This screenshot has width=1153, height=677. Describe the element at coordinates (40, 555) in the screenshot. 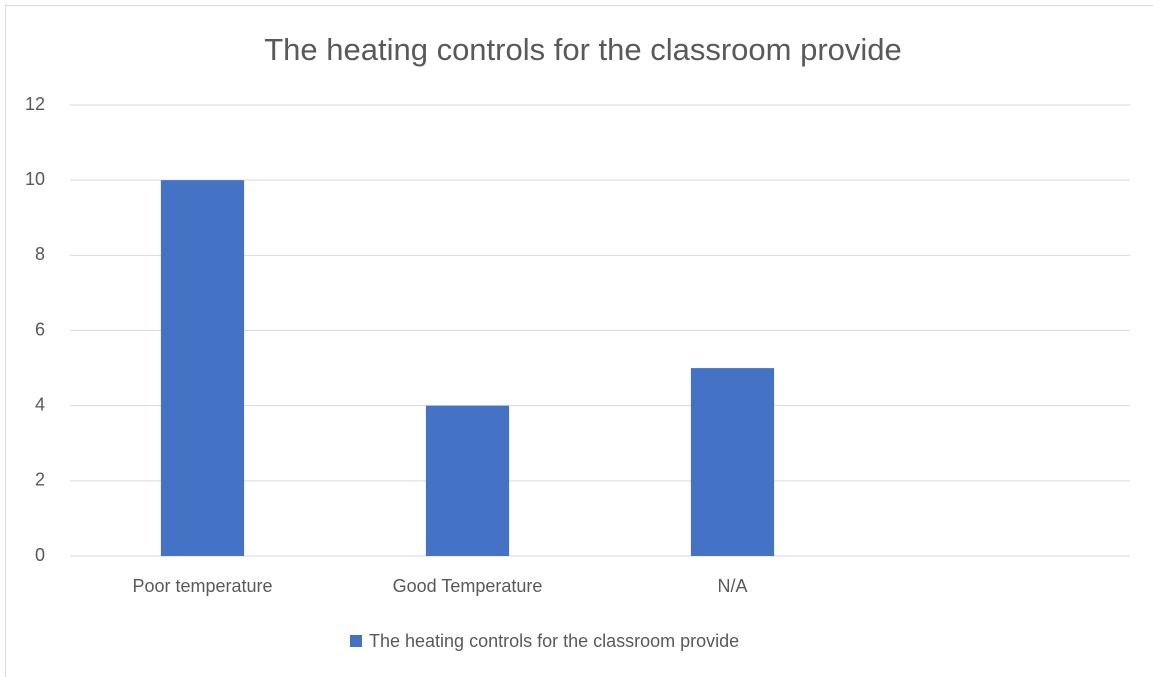

I see `y-tick-label: 0` at that location.